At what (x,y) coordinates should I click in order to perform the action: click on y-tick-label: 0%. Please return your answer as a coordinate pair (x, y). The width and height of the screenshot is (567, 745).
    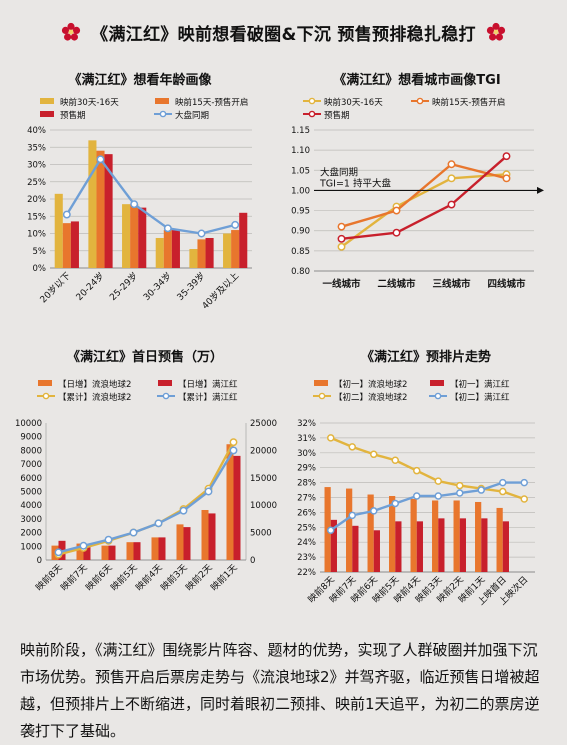
    Looking at the image, I should click on (40, 269).